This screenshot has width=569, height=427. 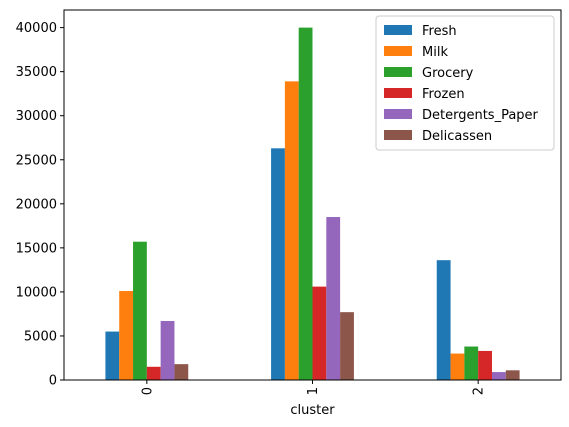 What do you see at coordinates (147, 391) in the screenshot?
I see `x-tick-label: 0` at bounding box center [147, 391].